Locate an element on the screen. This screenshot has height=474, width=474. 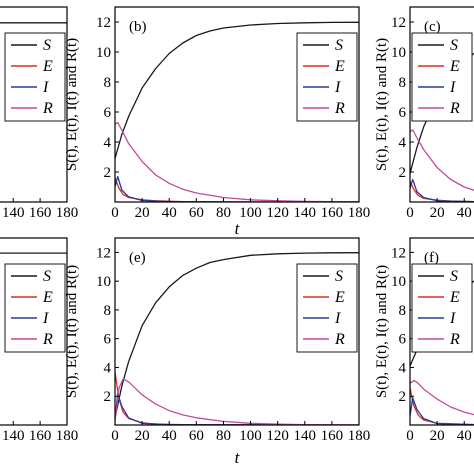
series-line-I-f is located at coordinates (442, 411).